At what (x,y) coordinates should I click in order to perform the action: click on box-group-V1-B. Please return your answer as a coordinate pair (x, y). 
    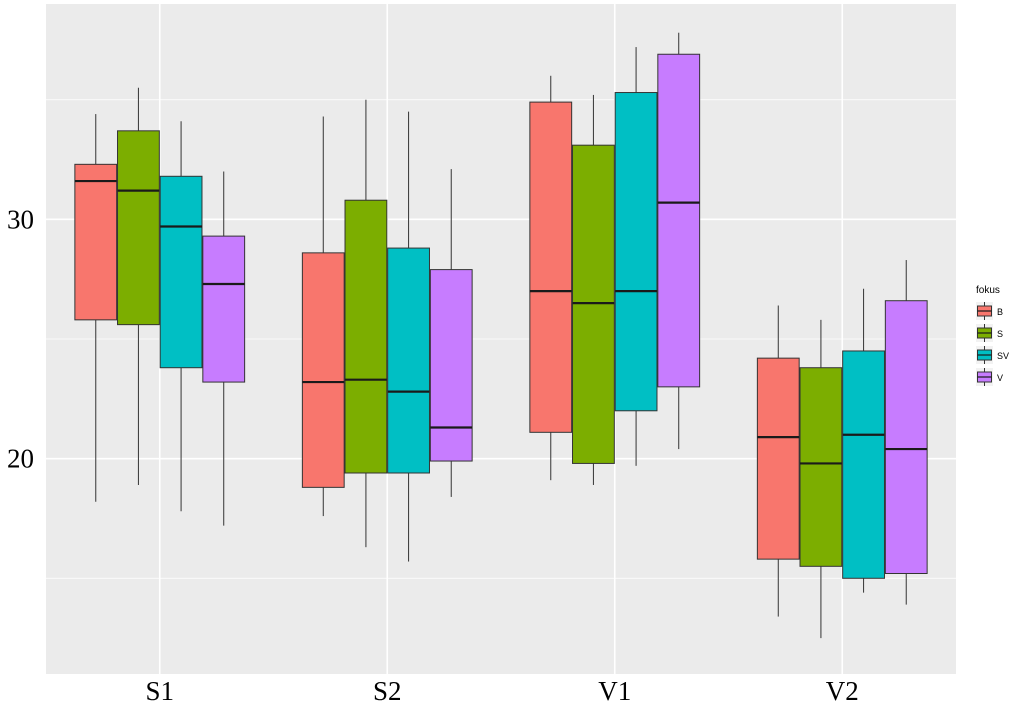
    Looking at the image, I should click on (551, 278).